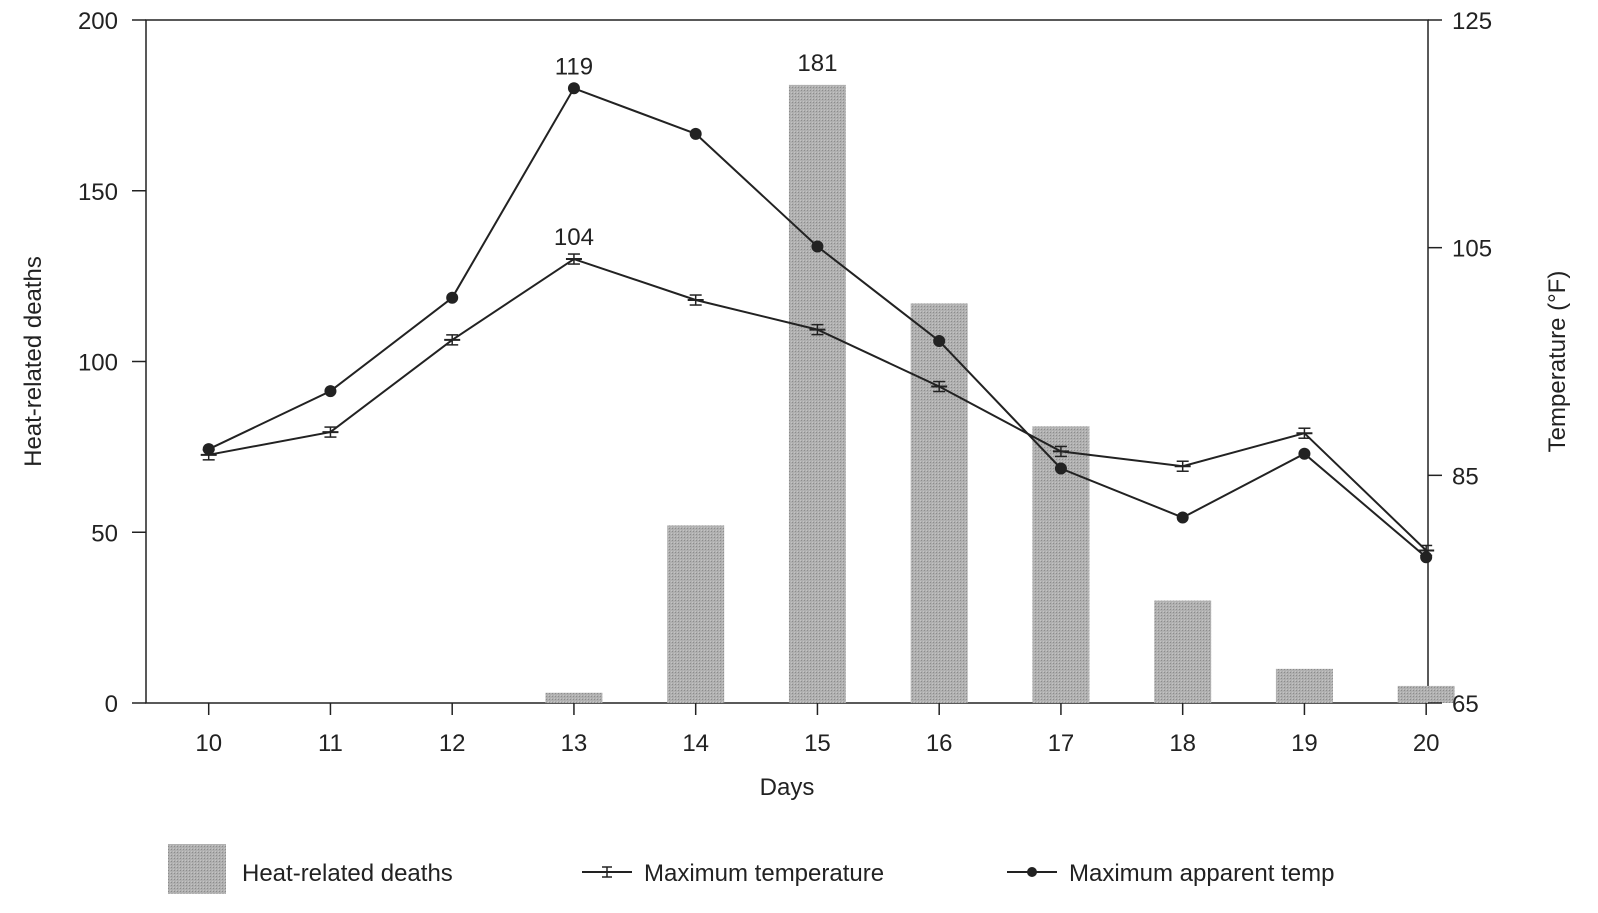 This screenshot has height=913, width=1598. What do you see at coordinates (695, 743) in the screenshot?
I see `x-tick-label: 14` at bounding box center [695, 743].